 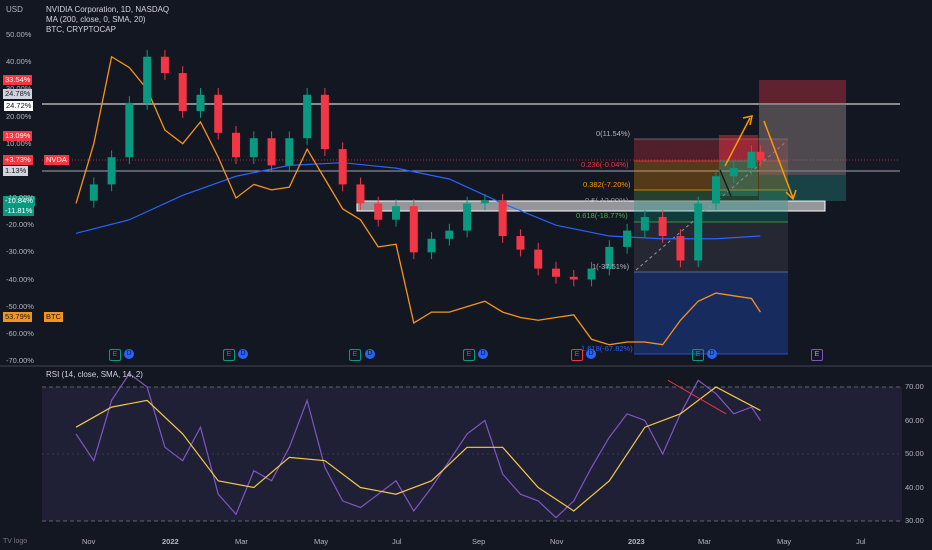 What do you see at coordinates (20, 252) in the screenshot?
I see `y-tick-label: -30.00%` at bounding box center [20, 252].